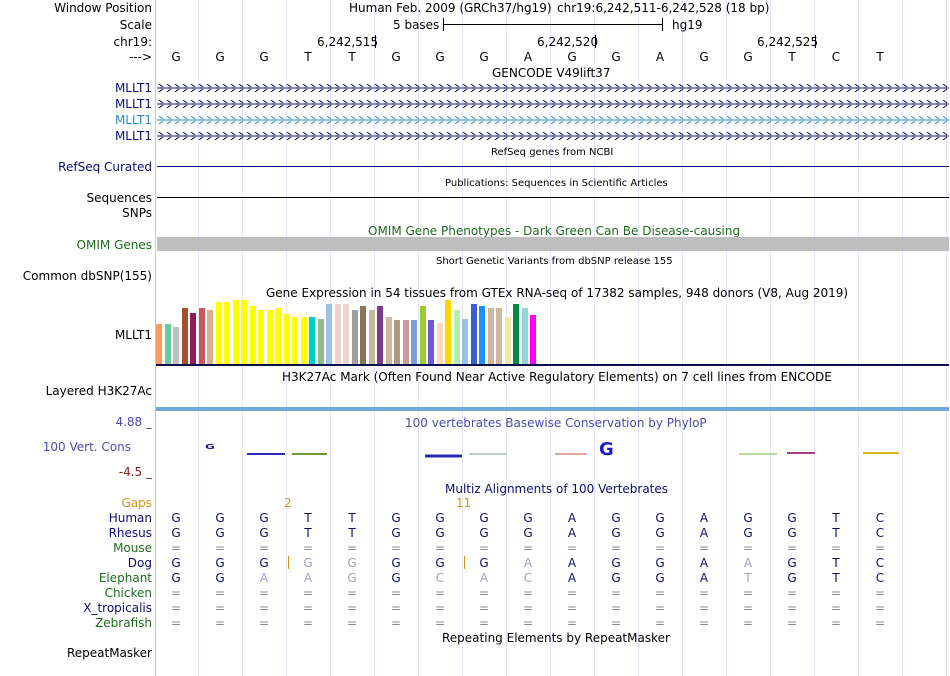 Image resolution: width=950 pixels, height=676 pixels. What do you see at coordinates (105, 167) in the screenshot?
I see `refseq-track-label: RefSeq Curated` at bounding box center [105, 167].